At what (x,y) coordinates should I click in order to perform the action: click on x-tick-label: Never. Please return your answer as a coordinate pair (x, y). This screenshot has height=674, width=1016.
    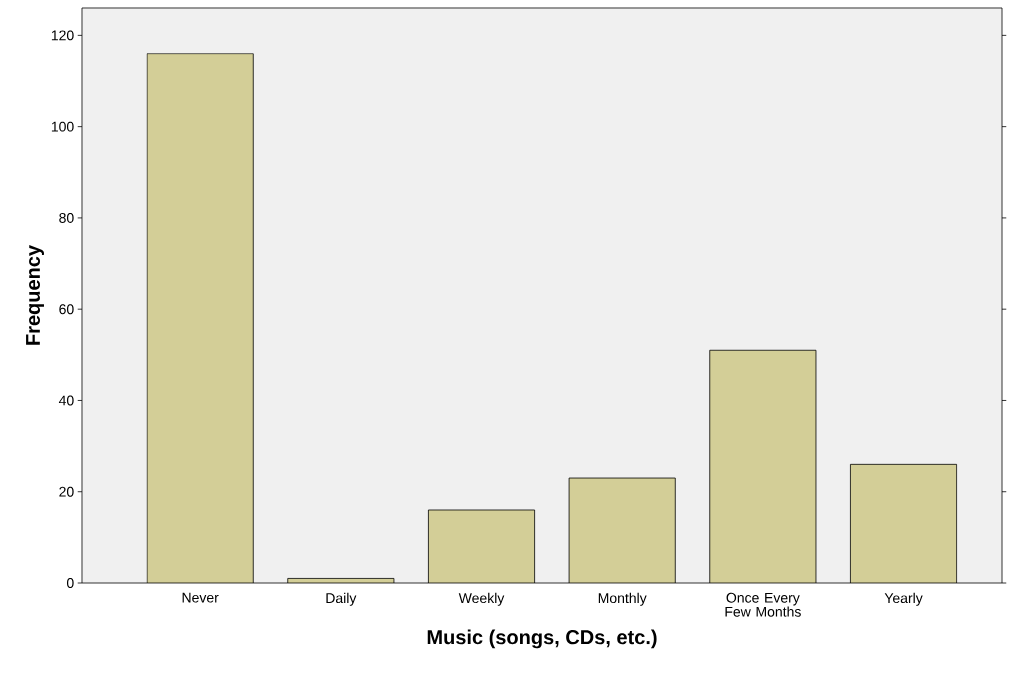
    Looking at the image, I should click on (200, 597).